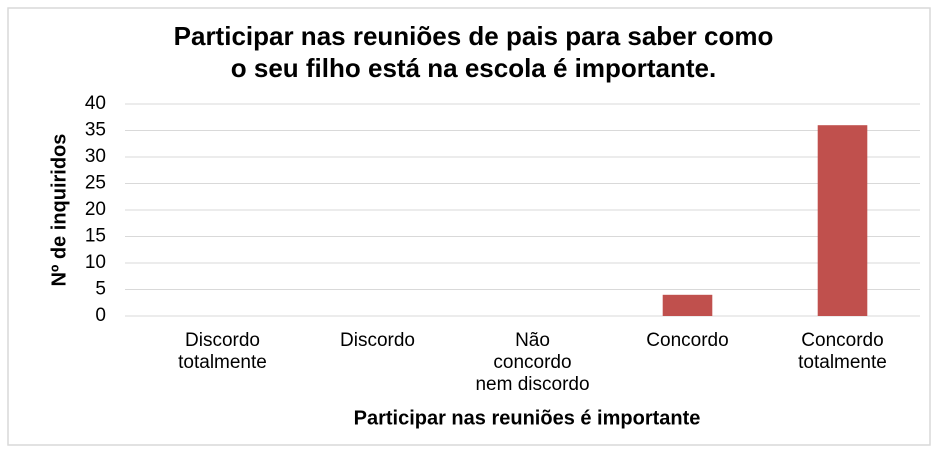  What do you see at coordinates (59, 210) in the screenshot?
I see `y-axis-title: Nº de inquiridos` at bounding box center [59, 210].